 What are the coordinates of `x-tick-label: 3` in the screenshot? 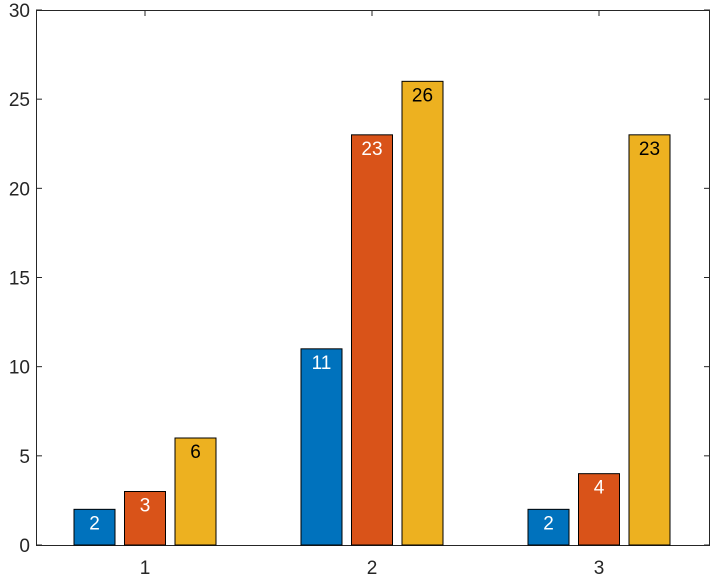 It's located at (599, 567).